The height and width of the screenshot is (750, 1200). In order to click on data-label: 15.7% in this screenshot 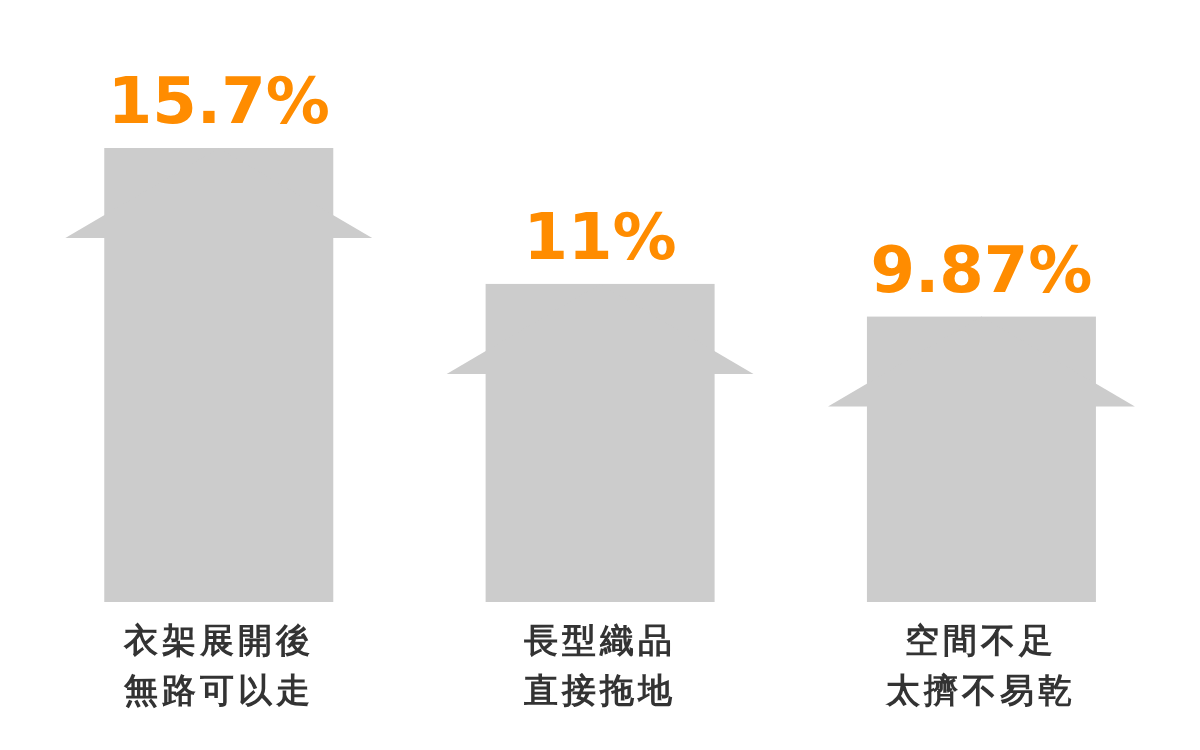, I will do `click(218, 101)`.